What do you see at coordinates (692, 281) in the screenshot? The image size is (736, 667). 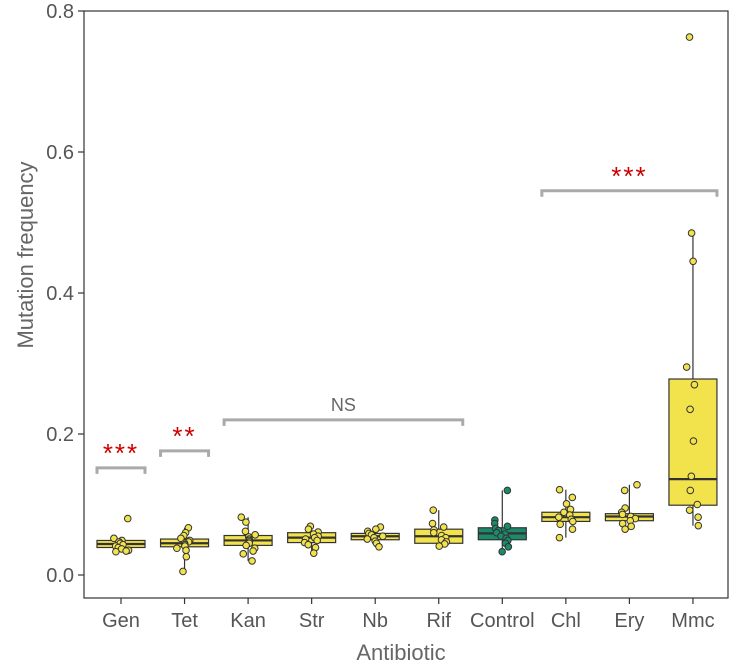 I see `points-mmc` at bounding box center [692, 281].